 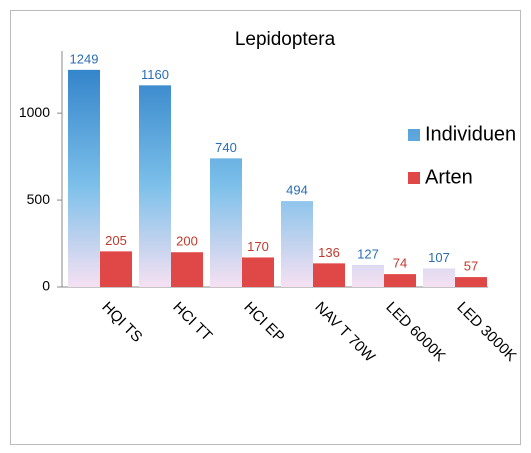 I want to click on data-label: 1249, so click(x=84, y=58).